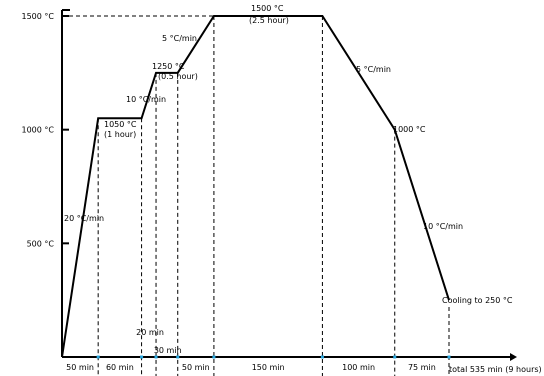  I want to click on y-tick-label-1000: 1000 °C, so click(38, 130).